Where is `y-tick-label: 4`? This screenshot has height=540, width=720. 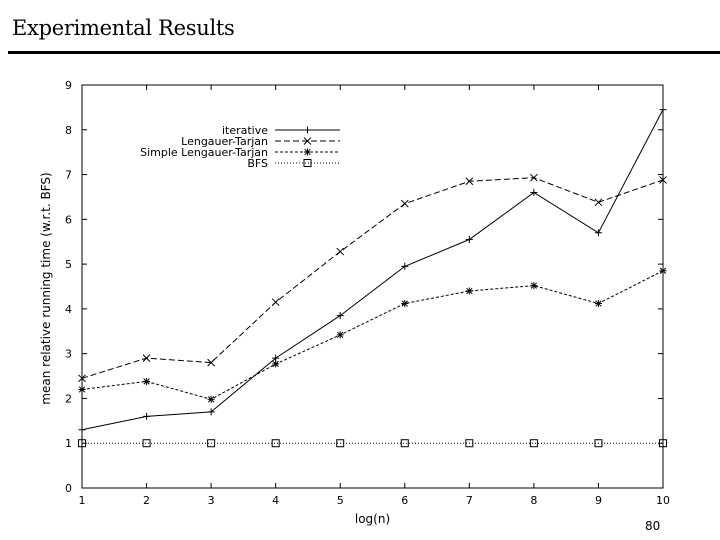
y-tick-label: 4 is located at coordinates (68, 309).